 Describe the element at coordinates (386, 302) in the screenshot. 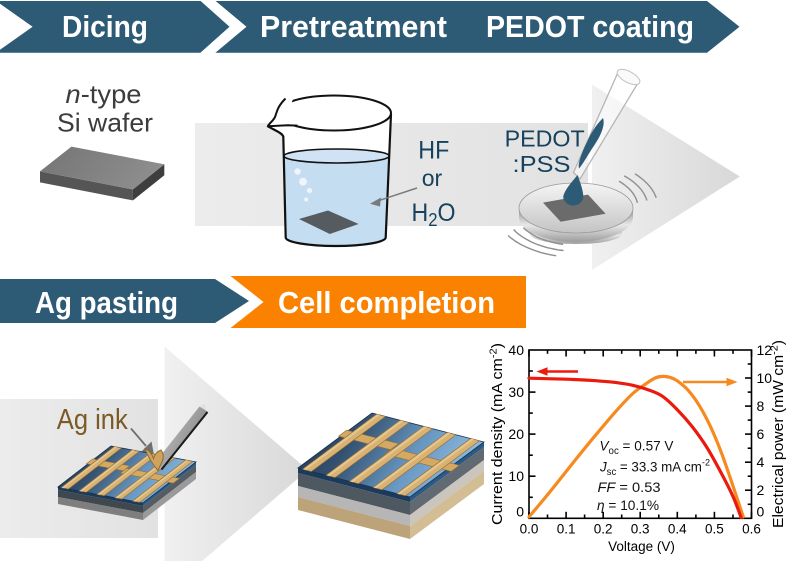

I see `svg-text: Cell completion` at that location.